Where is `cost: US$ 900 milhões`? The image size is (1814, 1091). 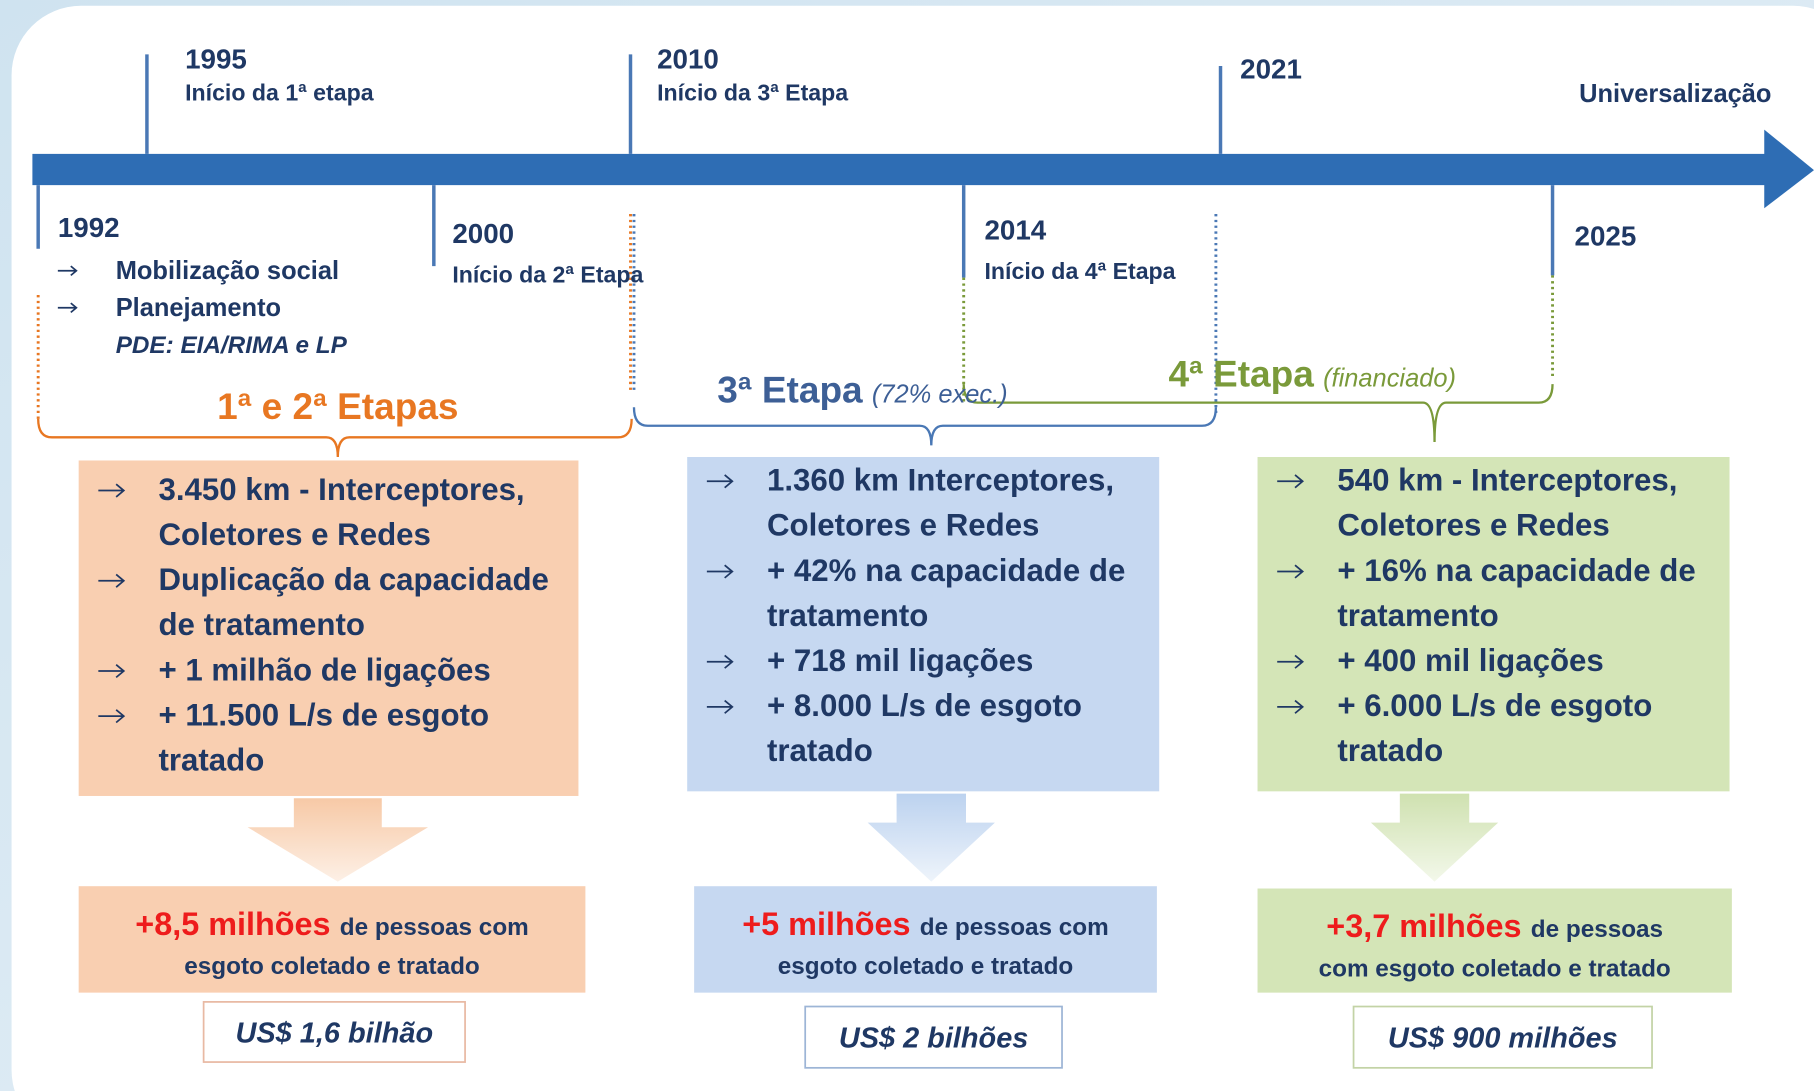 cost: US$ 900 milhões is located at coordinates (1503, 1039).